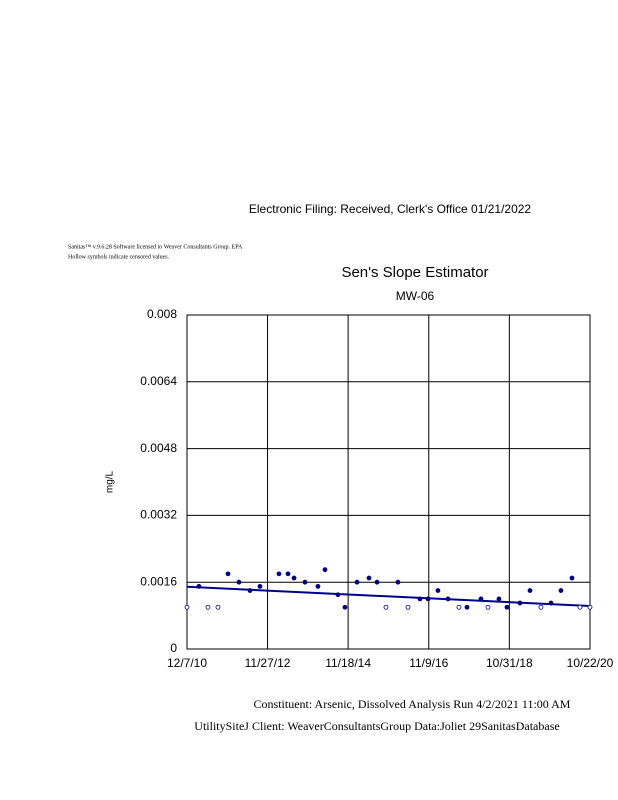 Image resolution: width=618 pixels, height=800 pixels. Describe the element at coordinates (158, 381) in the screenshot. I see `y-tick-label: 0.0064` at that location.